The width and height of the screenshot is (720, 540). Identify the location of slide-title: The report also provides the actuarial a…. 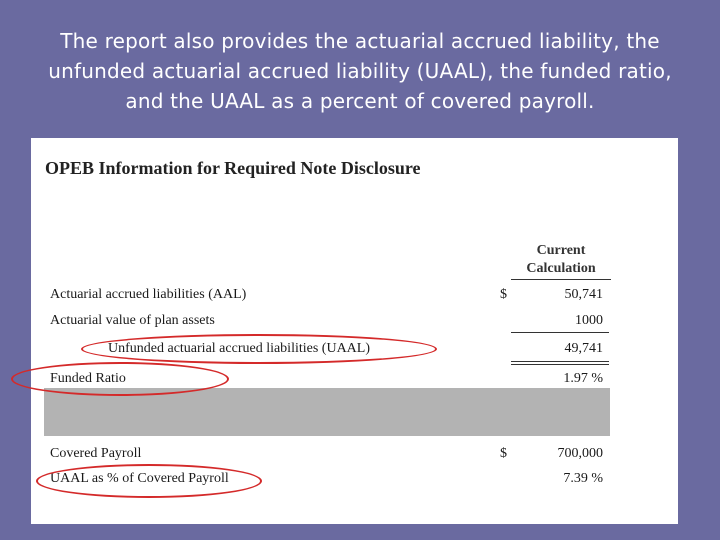
(360, 71).